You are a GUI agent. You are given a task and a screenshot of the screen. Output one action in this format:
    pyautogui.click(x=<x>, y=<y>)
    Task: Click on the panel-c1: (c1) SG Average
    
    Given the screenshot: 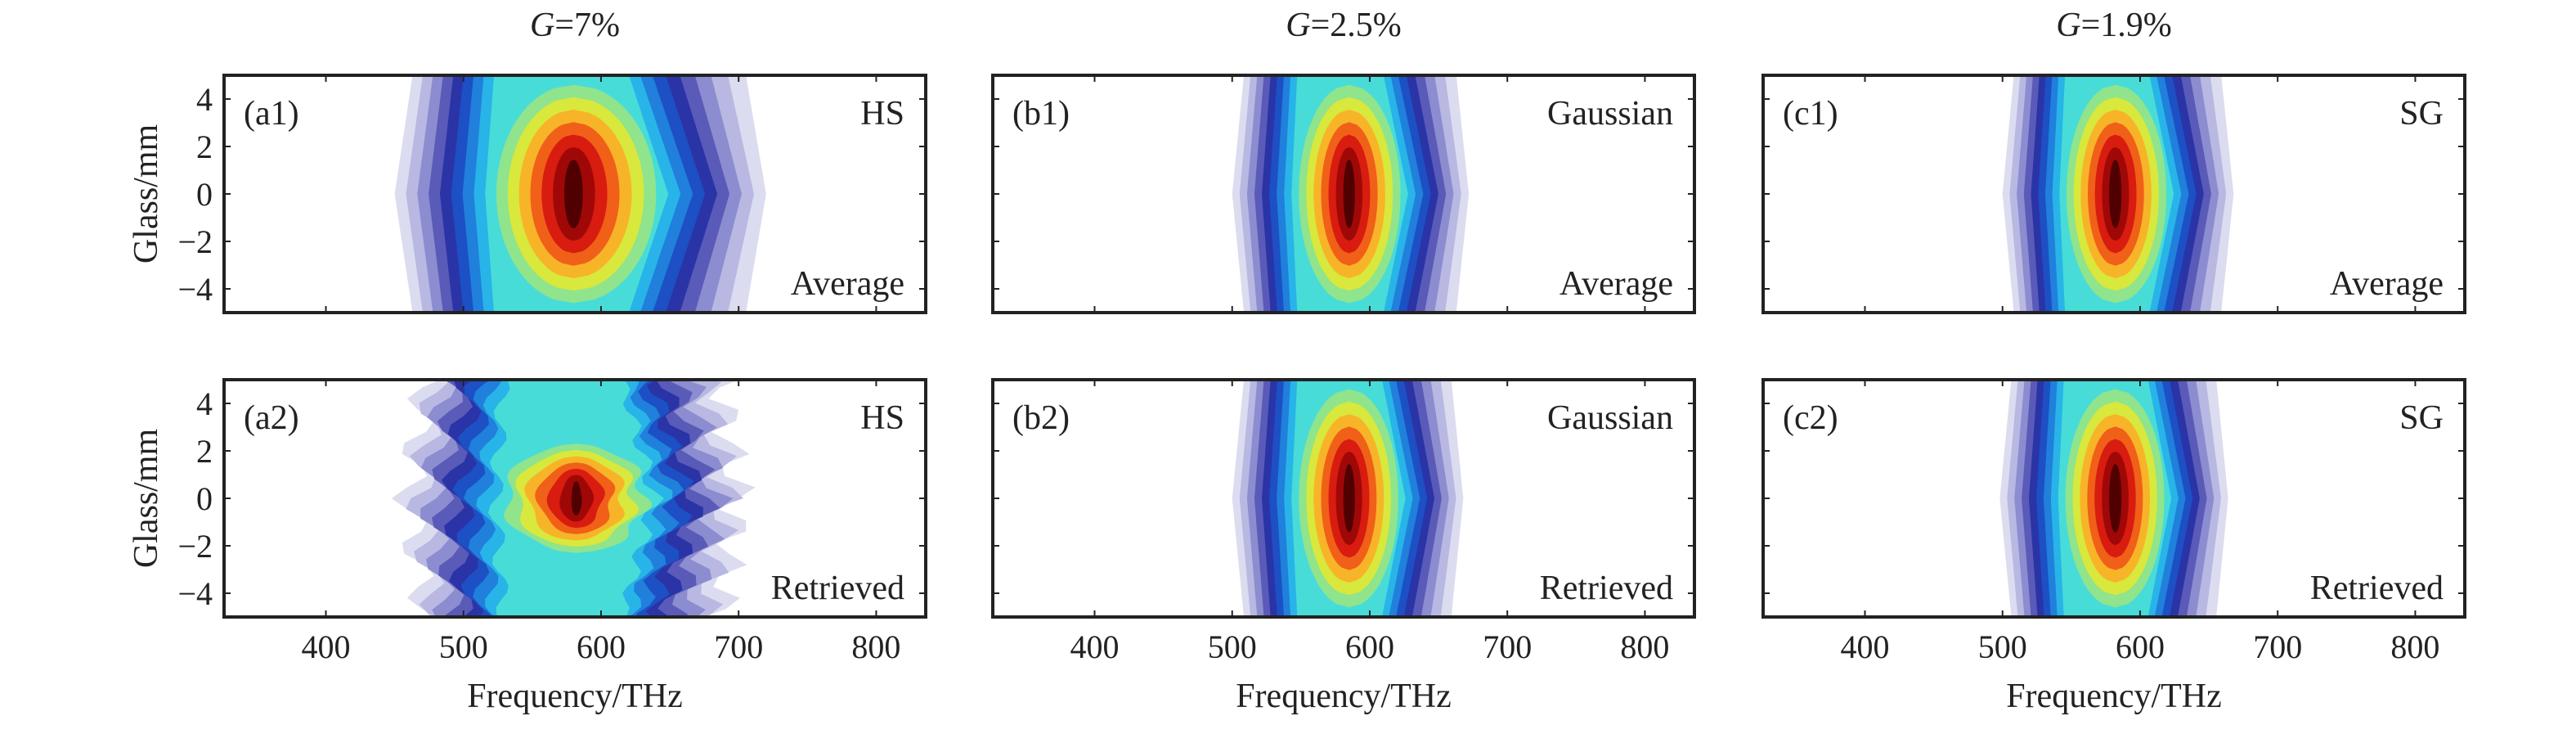 What is the action you would take?
    pyautogui.click(x=2113, y=194)
    